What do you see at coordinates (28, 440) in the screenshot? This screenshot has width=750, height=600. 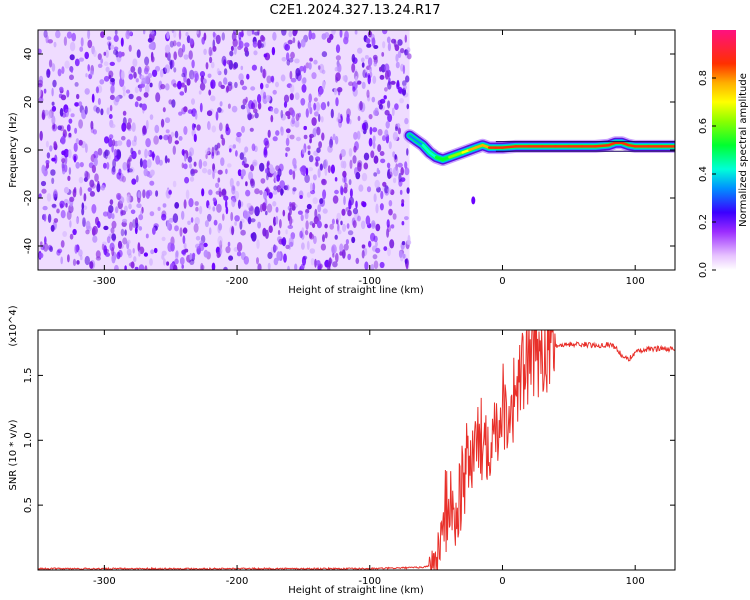 I see `snr-y-tick-label: 1.0` at bounding box center [28, 440].